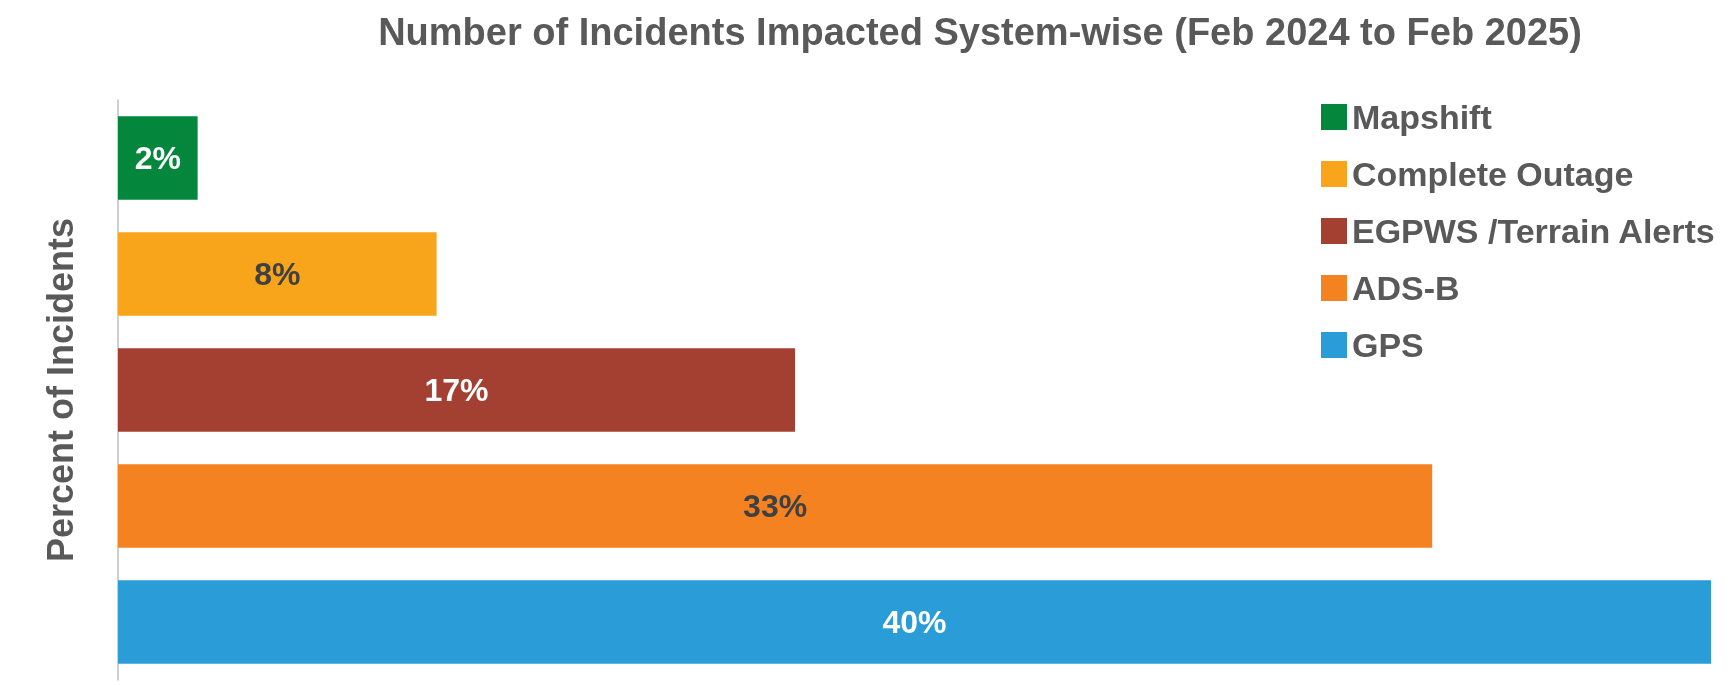 The height and width of the screenshot is (685, 1731). What do you see at coordinates (1387, 345) in the screenshot?
I see `legend-label: GPS` at bounding box center [1387, 345].